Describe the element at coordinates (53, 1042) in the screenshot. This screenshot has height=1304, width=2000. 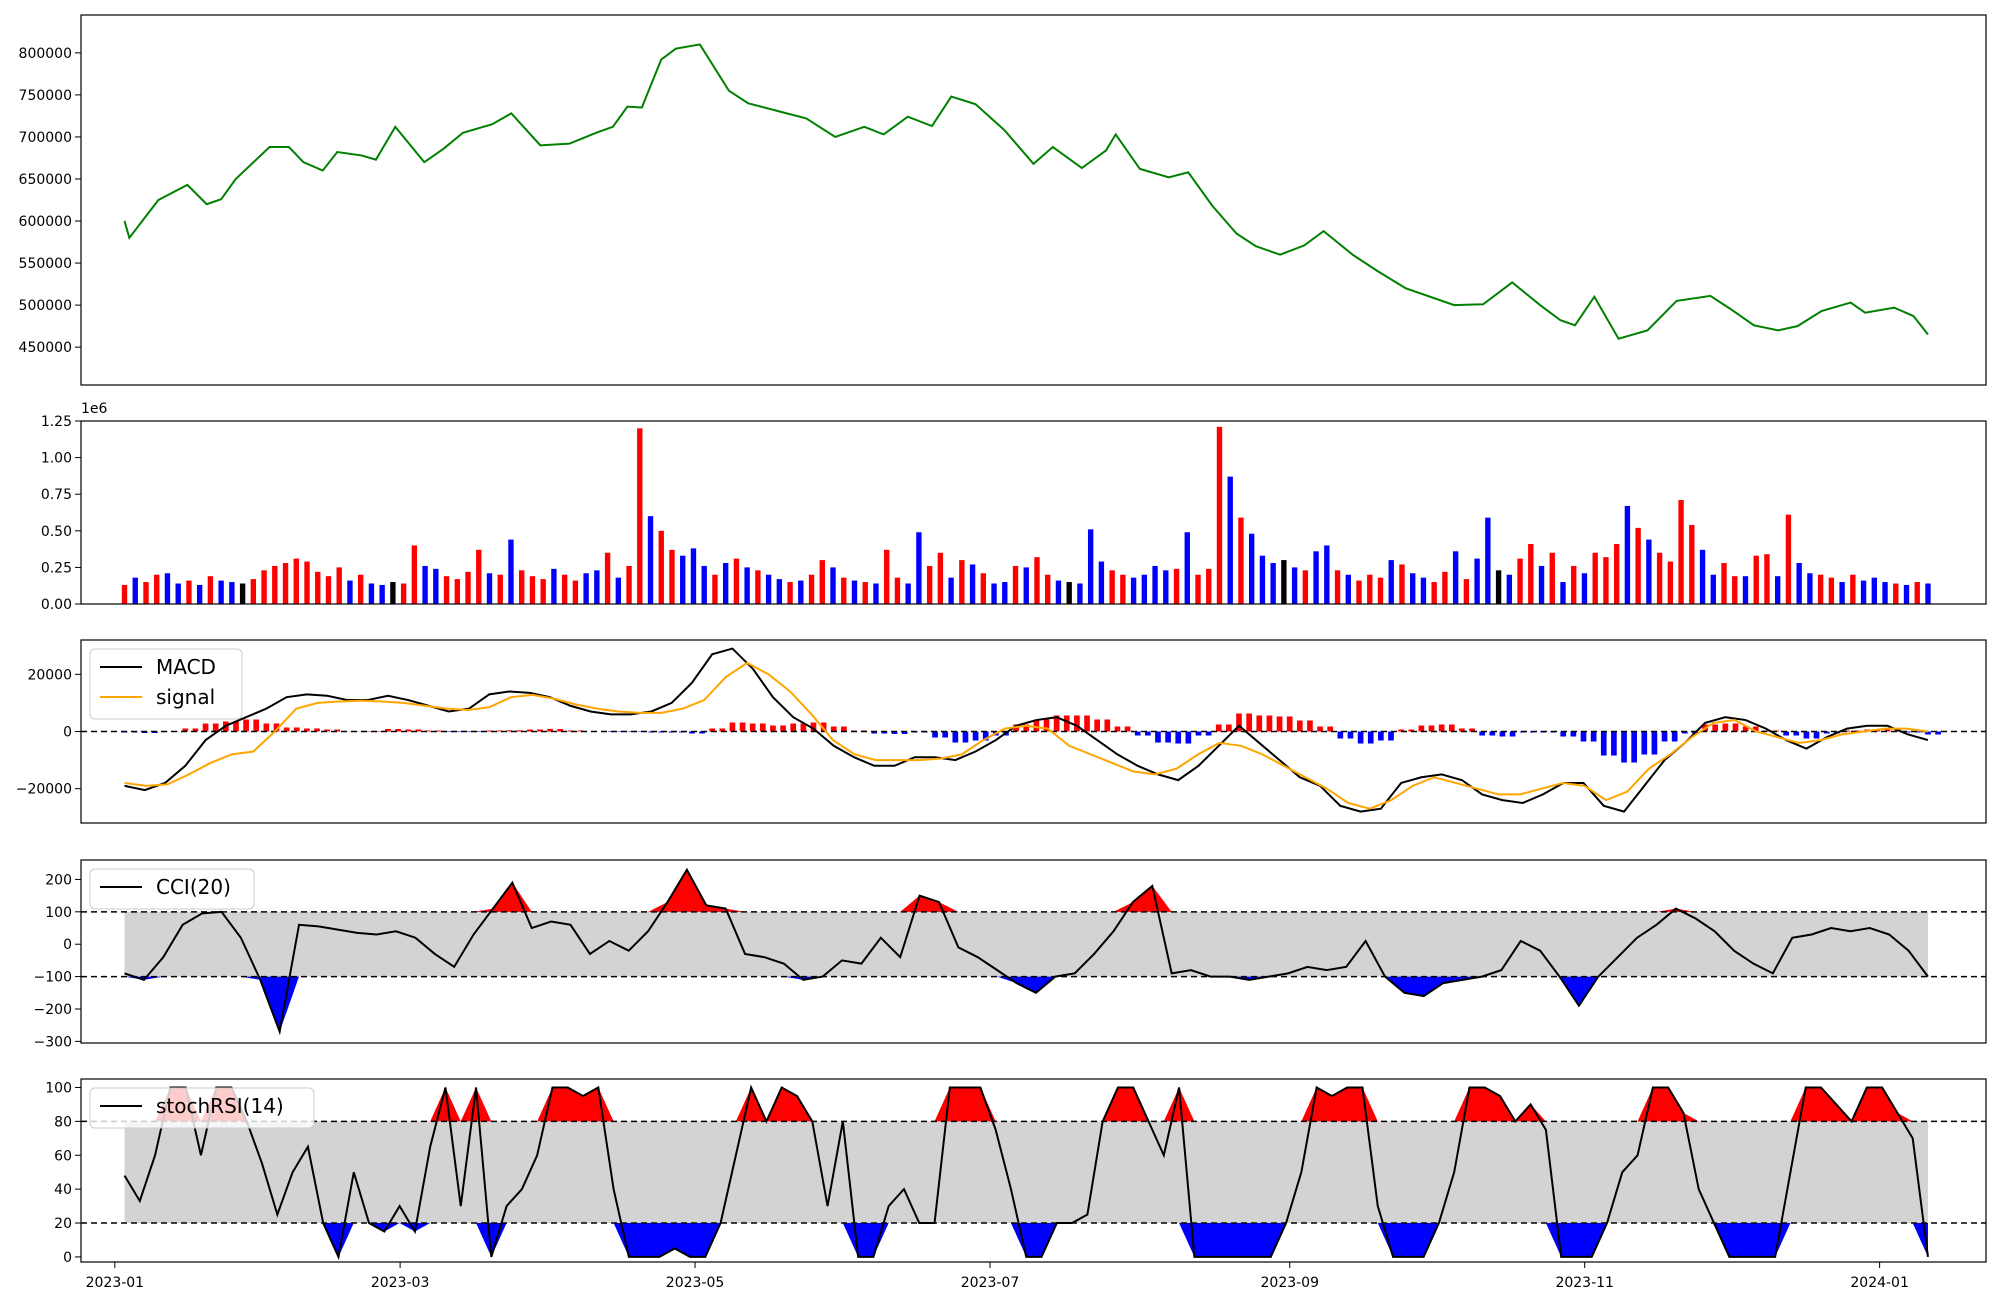
I see `y-tick-label: −300` at that location.